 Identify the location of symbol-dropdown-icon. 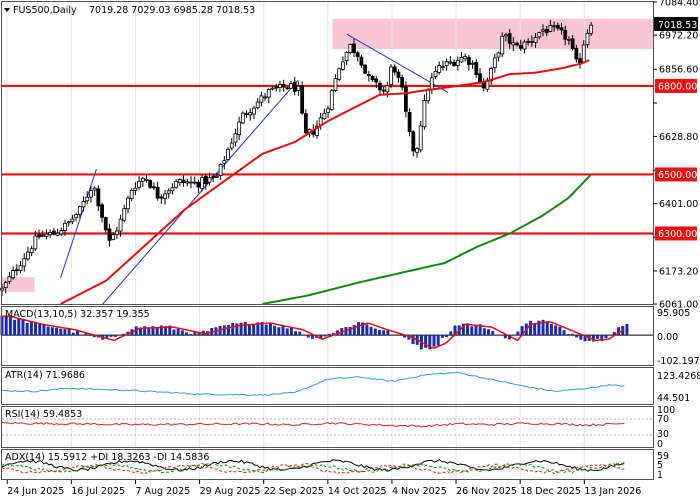
(7, 10).